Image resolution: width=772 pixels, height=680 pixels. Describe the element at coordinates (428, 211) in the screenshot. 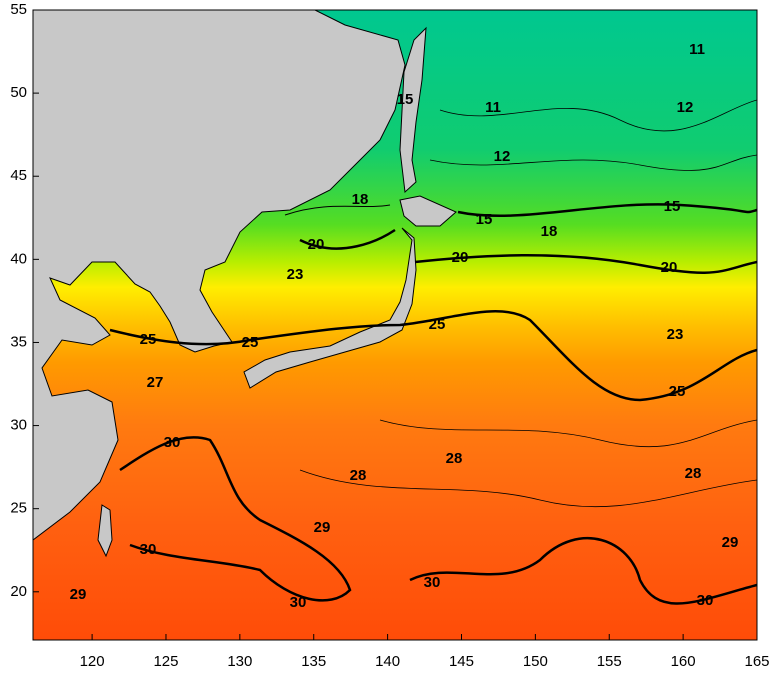

I see `land-hokkaido` at that location.